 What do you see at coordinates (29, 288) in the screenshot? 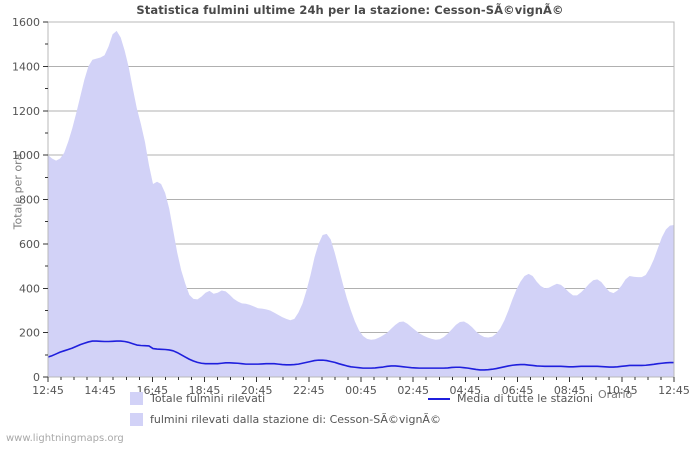
I see `svg-text: 400` at bounding box center [29, 288].